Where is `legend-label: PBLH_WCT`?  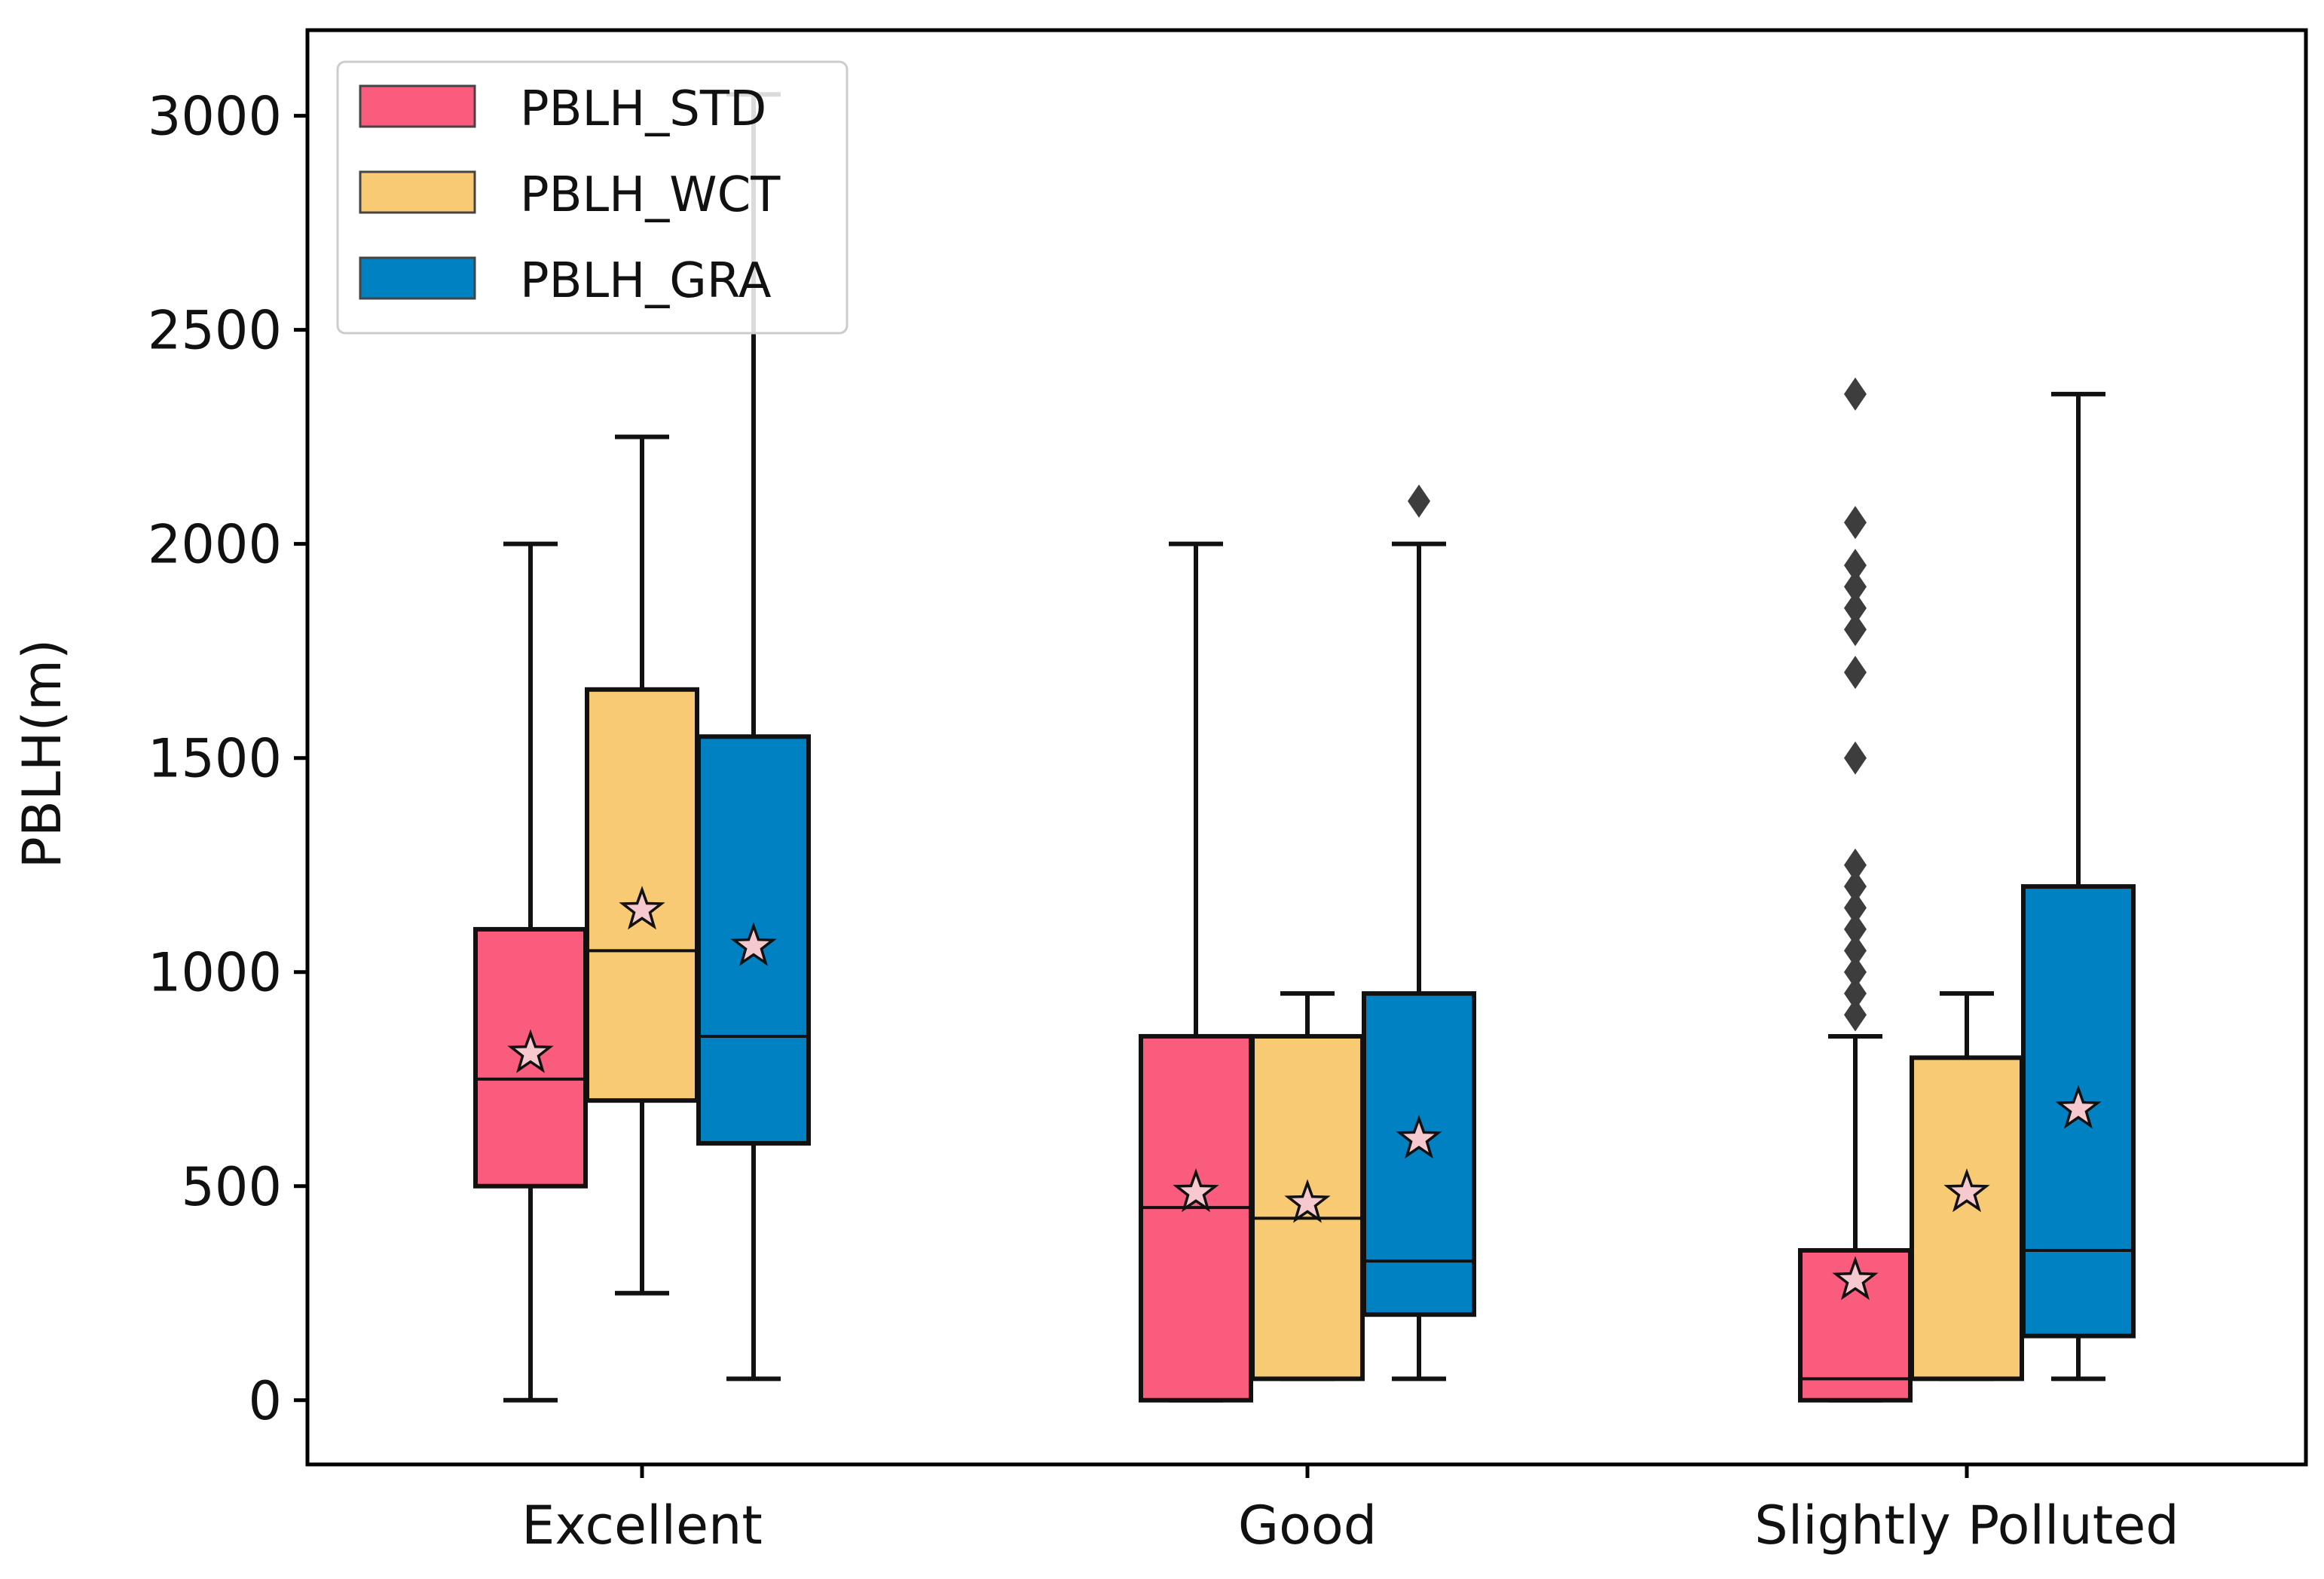
legend-label: PBLH_WCT is located at coordinates (650, 195).